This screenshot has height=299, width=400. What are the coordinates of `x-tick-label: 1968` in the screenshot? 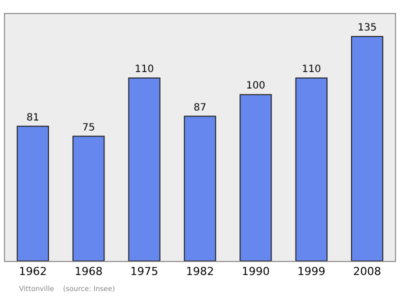 It's located at (88, 271).